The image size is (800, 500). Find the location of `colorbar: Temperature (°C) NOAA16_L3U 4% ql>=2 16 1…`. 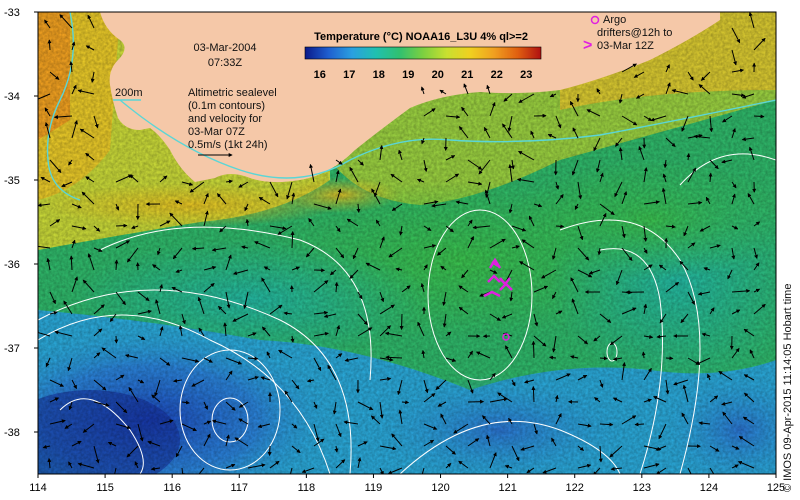

colorbar: Temperature (°C) NOAA16_L3U 4% ql>=2 16 1… is located at coordinates (423, 56).